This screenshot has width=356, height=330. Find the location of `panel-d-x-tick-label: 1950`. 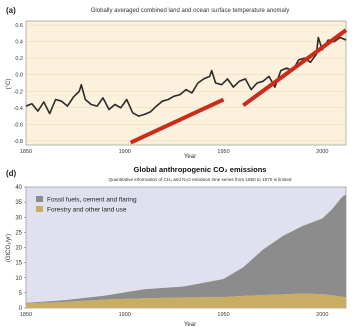

panel-d-x-tick-label: 1950 is located at coordinates (223, 315).